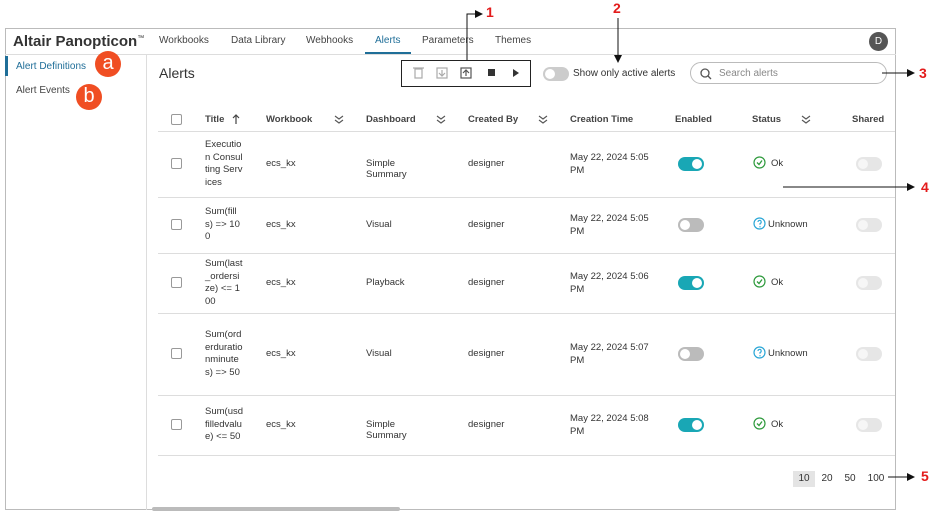 Image resolution: width=936 pixels, height=515 pixels. What do you see at coordinates (184, 40) in the screenshot?
I see `nav-tab: Workbooks` at bounding box center [184, 40].